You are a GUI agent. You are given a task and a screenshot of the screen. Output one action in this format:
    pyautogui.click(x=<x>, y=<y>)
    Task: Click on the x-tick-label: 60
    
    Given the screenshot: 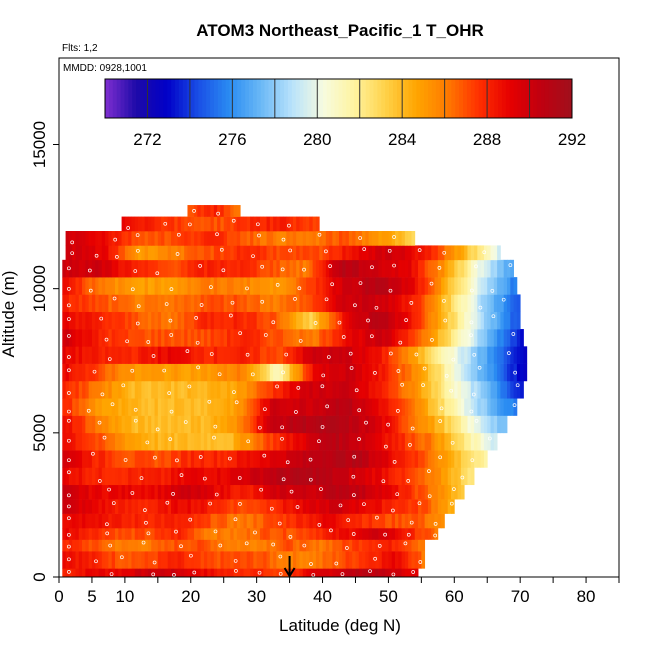 What is the action you would take?
    pyautogui.click(x=454, y=596)
    